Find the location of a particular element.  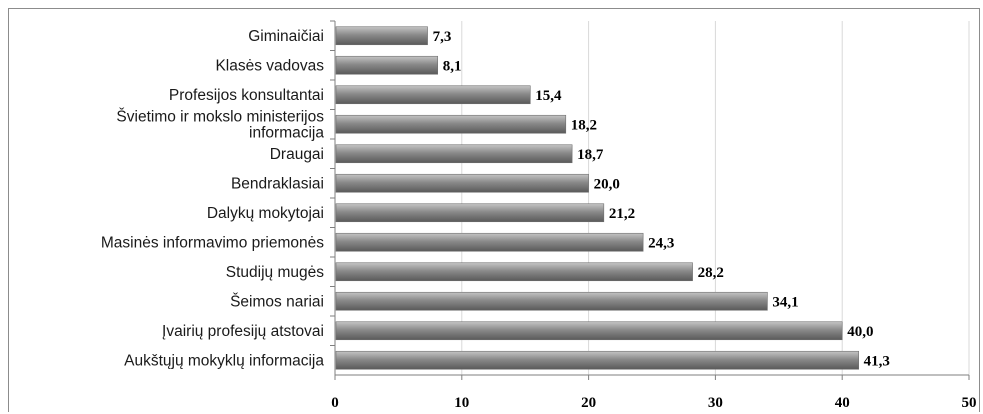

category-label-line: Klasės vadovas is located at coordinates (269, 65).